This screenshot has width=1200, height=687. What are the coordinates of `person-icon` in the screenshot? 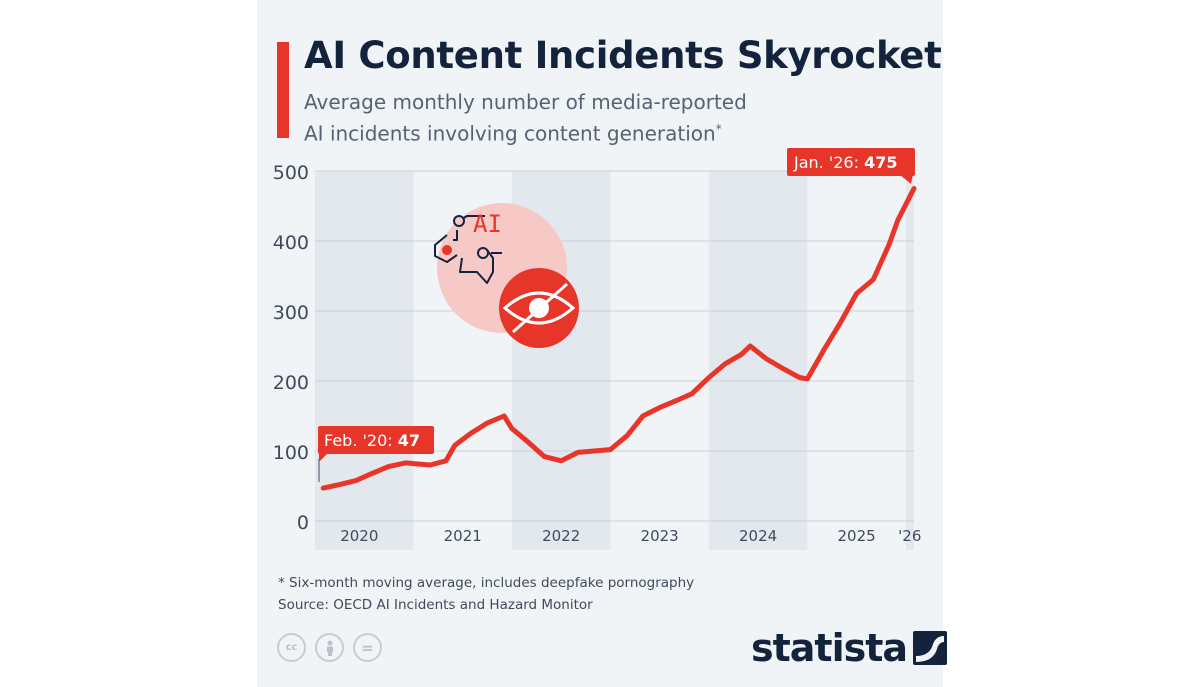 It's located at (329, 648).